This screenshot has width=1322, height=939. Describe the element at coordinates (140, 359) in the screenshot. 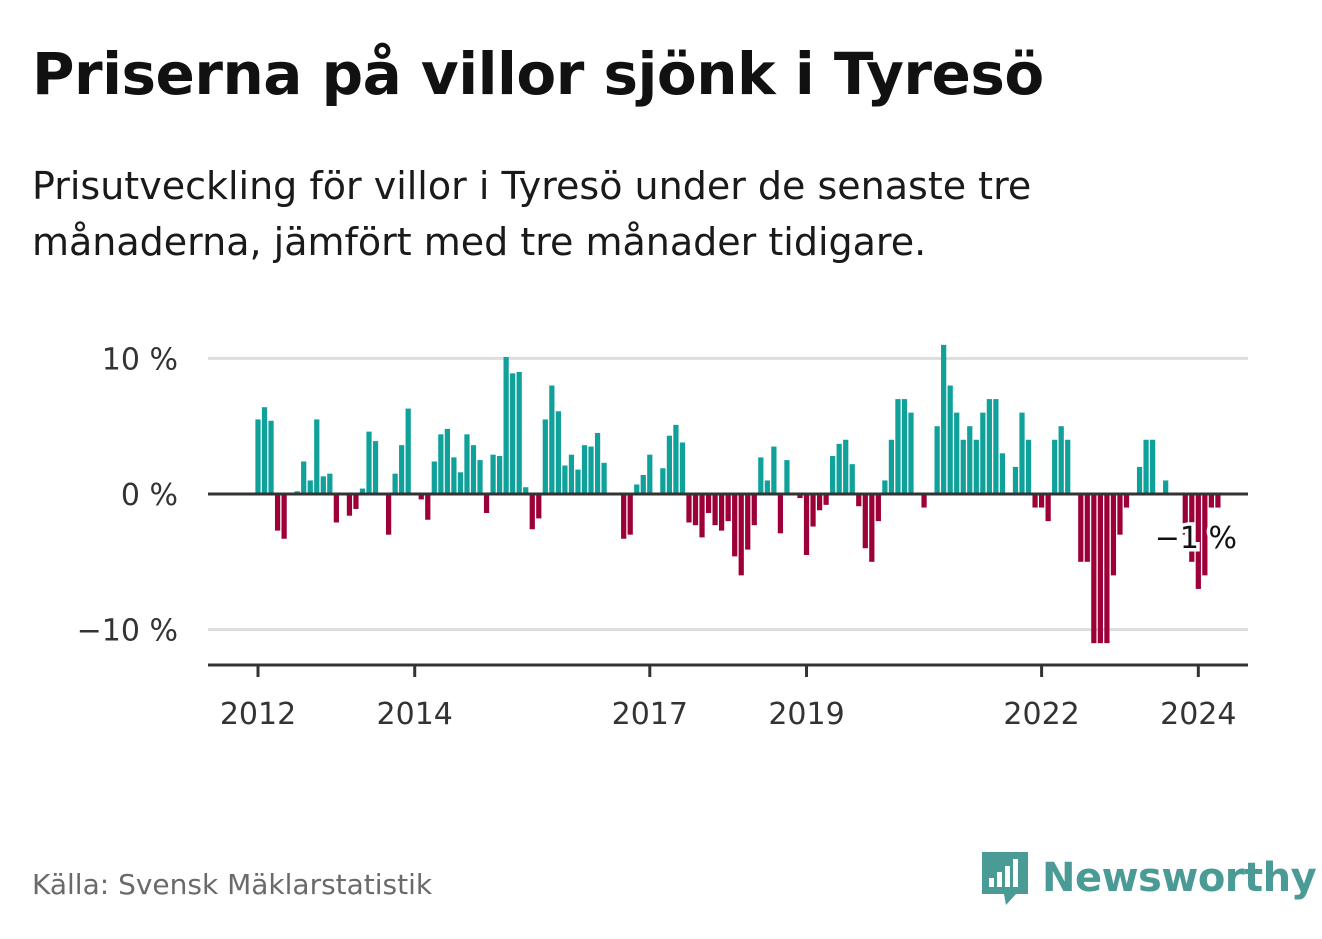

I see `y-tick-label: 10 %` at that location.